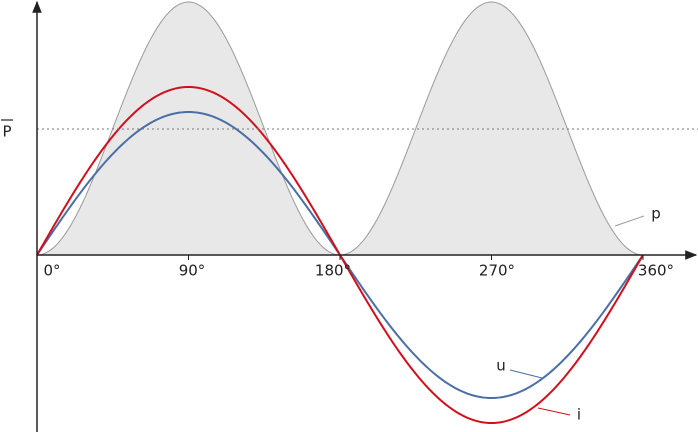 The height and width of the screenshot is (432, 698). I want to click on x-tick-label: 270°, so click(497, 271).